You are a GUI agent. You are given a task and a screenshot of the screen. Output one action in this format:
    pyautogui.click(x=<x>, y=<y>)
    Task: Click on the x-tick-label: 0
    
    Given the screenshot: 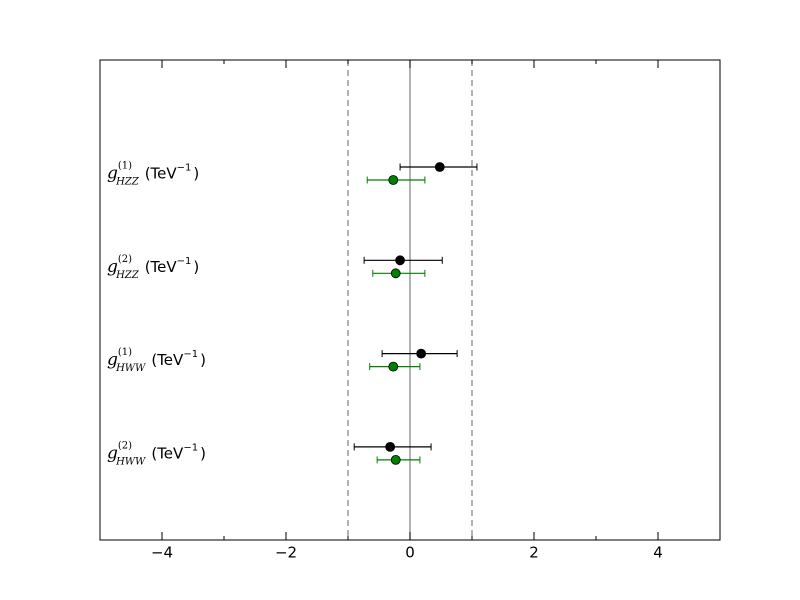 What is the action you would take?
    pyautogui.click(x=410, y=553)
    